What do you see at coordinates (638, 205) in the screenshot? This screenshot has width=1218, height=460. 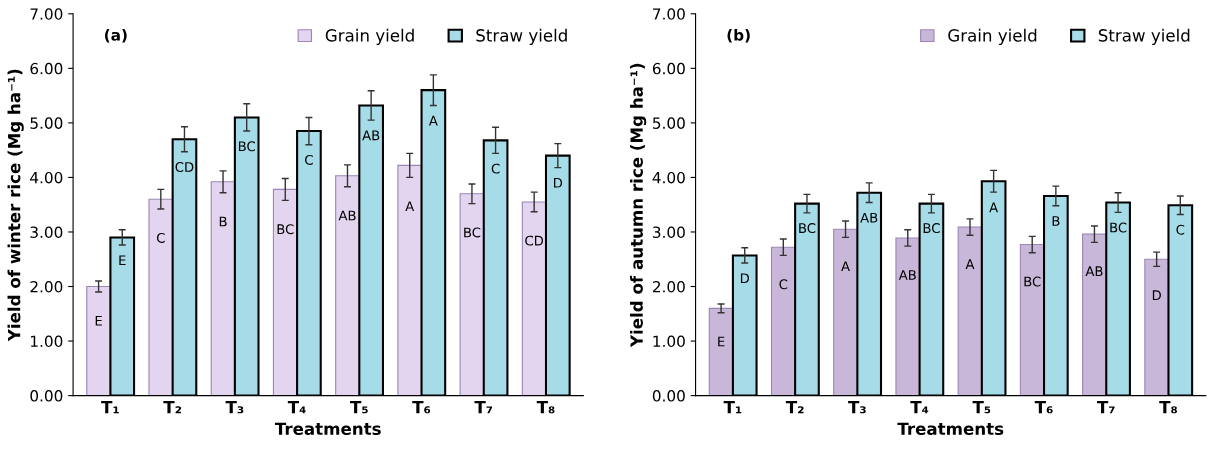 I see `y-axis-title: Yield of autumn rice (Mg ha⁻¹)` at bounding box center [638, 205].